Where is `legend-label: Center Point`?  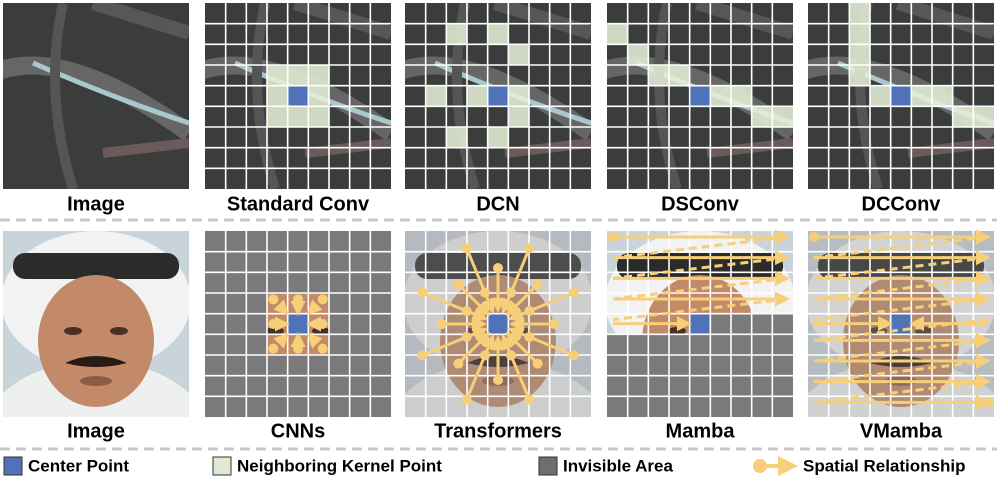
legend-label: Center Point is located at coordinates (78, 465).